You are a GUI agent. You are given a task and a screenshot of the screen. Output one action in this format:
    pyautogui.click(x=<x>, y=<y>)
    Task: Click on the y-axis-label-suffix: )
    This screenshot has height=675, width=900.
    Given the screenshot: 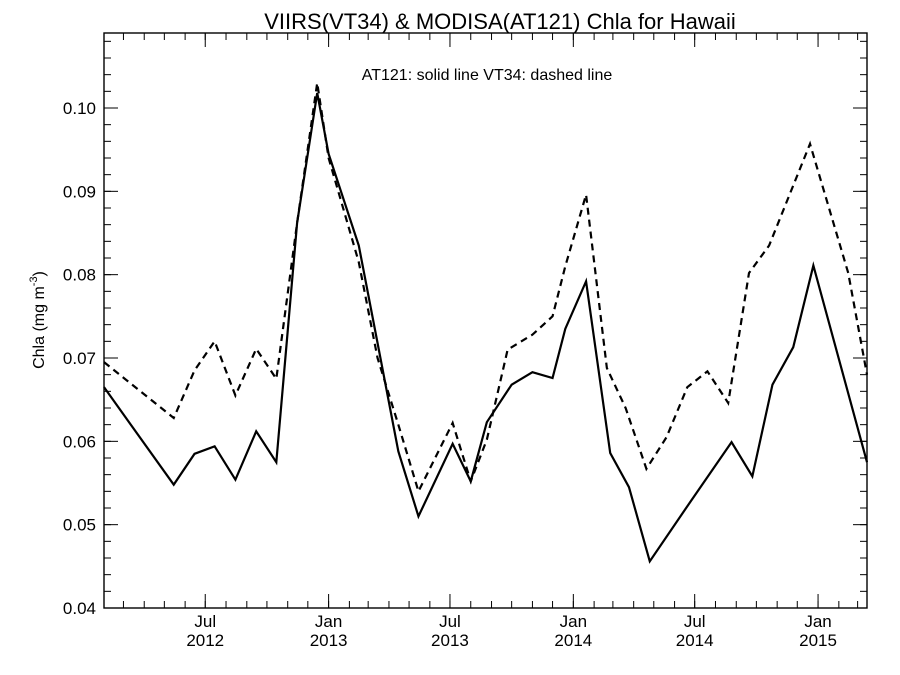 What is the action you would take?
    pyautogui.click(x=39, y=273)
    